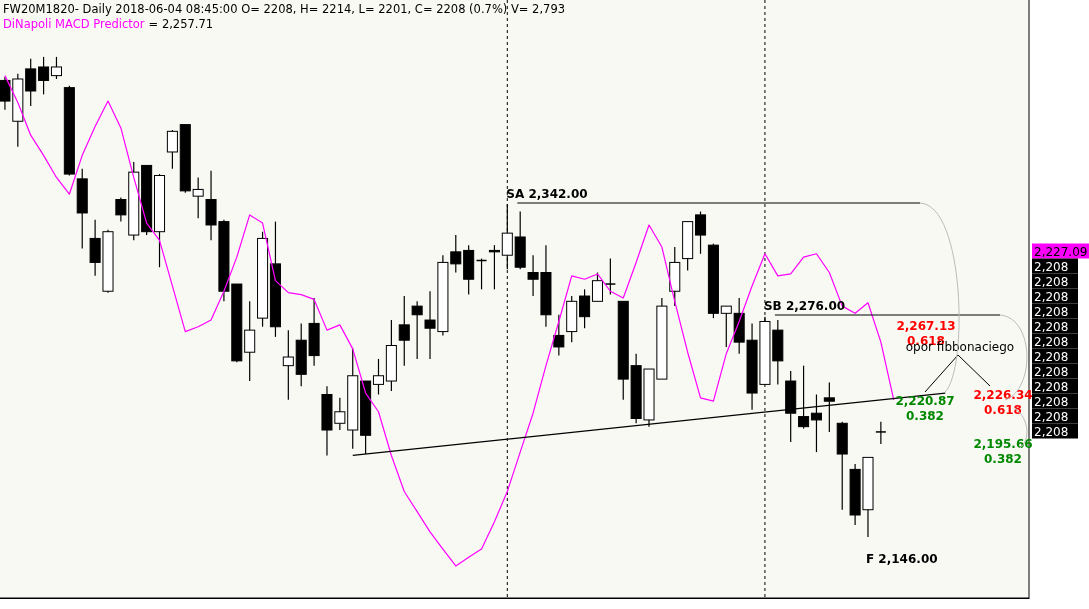 This screenshot has height=609, width=1089. What do you see at coordinates (804, 306) in the screenshot?
I see `annotation: SB 2,276.00` at bounding box center [804, 306].